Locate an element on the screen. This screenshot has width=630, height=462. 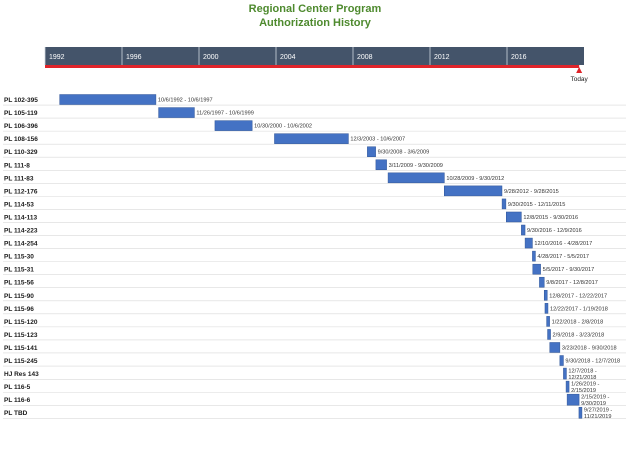
bar-date-label: 9/30/2018 - 12/7/2018 is located at coordinates (592, 362).